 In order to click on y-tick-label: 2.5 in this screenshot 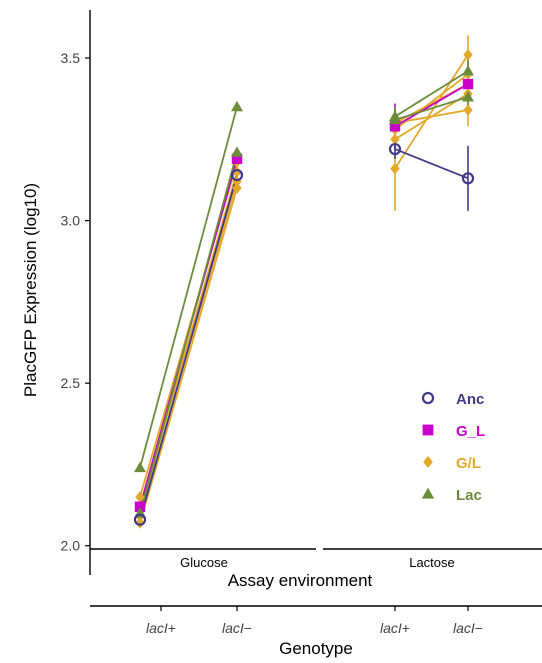, I will do `click(71, 383)`.